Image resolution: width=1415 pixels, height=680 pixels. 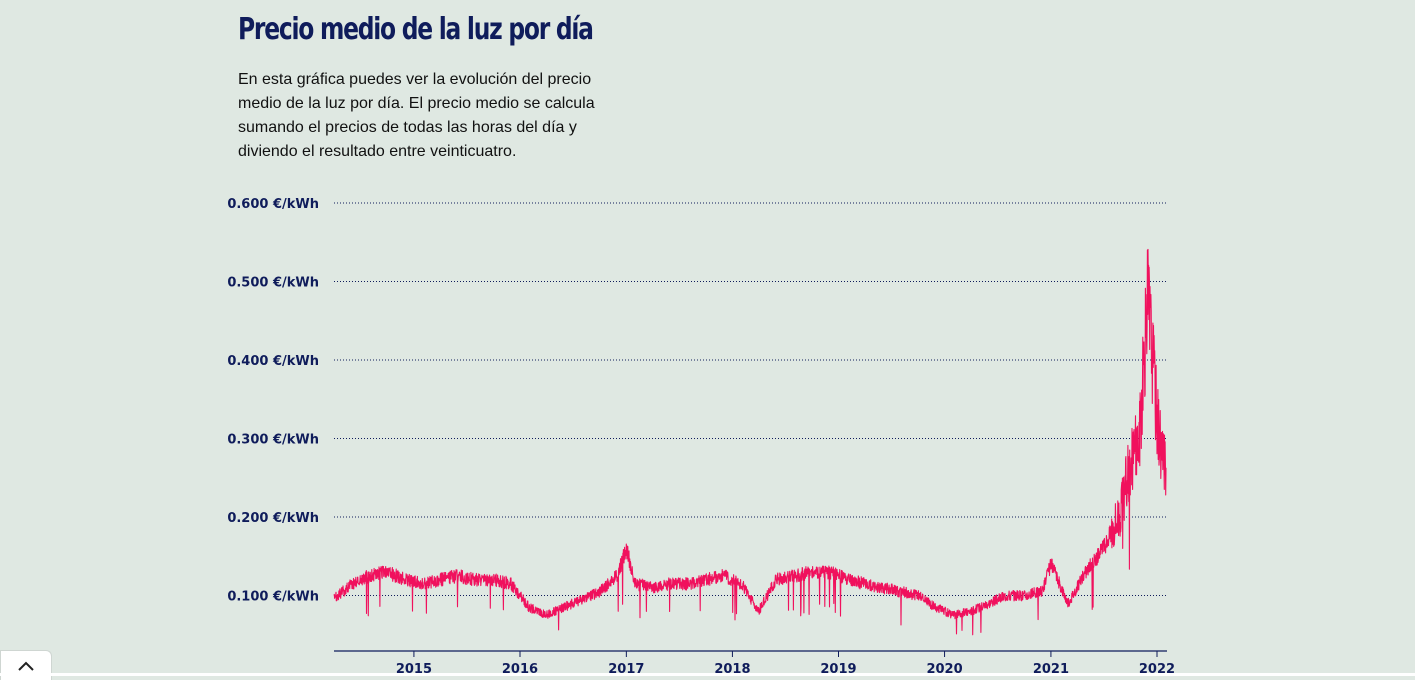 I want to click on page-title: Precio medio de la luz por día, so click(x=416, y=29).